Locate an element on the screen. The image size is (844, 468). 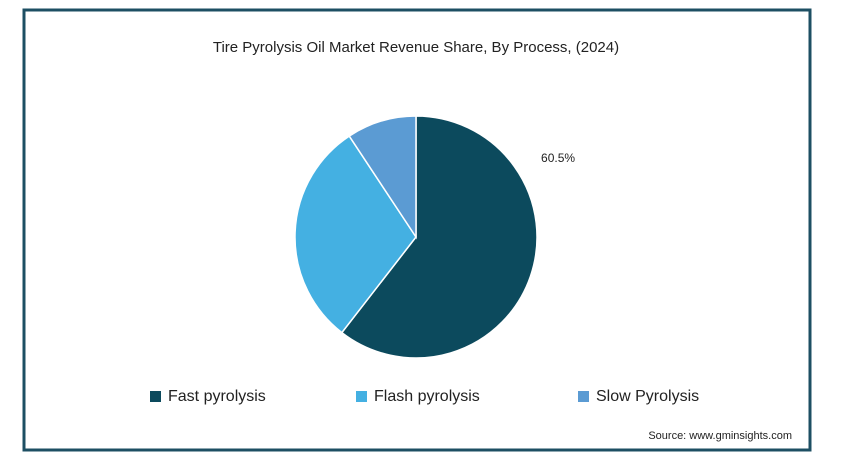
data-label: 60.5% is located at coordinates (558, 158).